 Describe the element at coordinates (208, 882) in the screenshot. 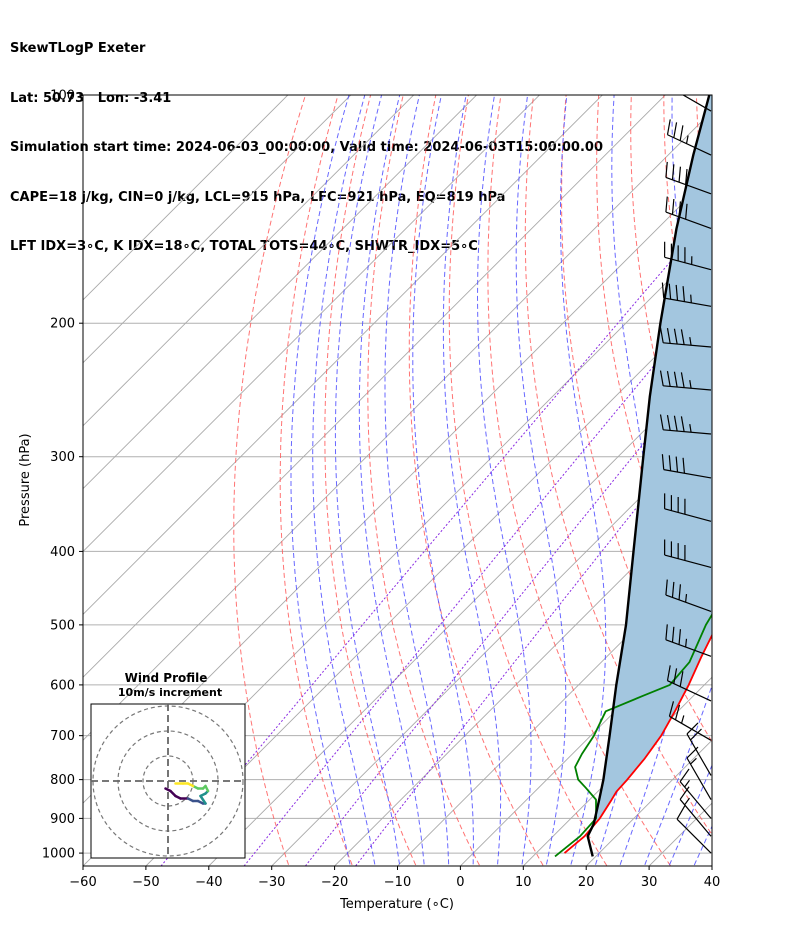

I see `x-tick-label: −40` at that location.